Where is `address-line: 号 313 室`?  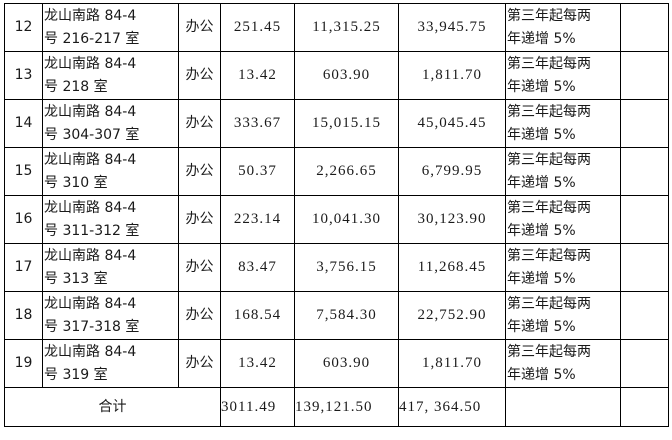
address-line: 号 313 室 is located at coordinates (76, 278).